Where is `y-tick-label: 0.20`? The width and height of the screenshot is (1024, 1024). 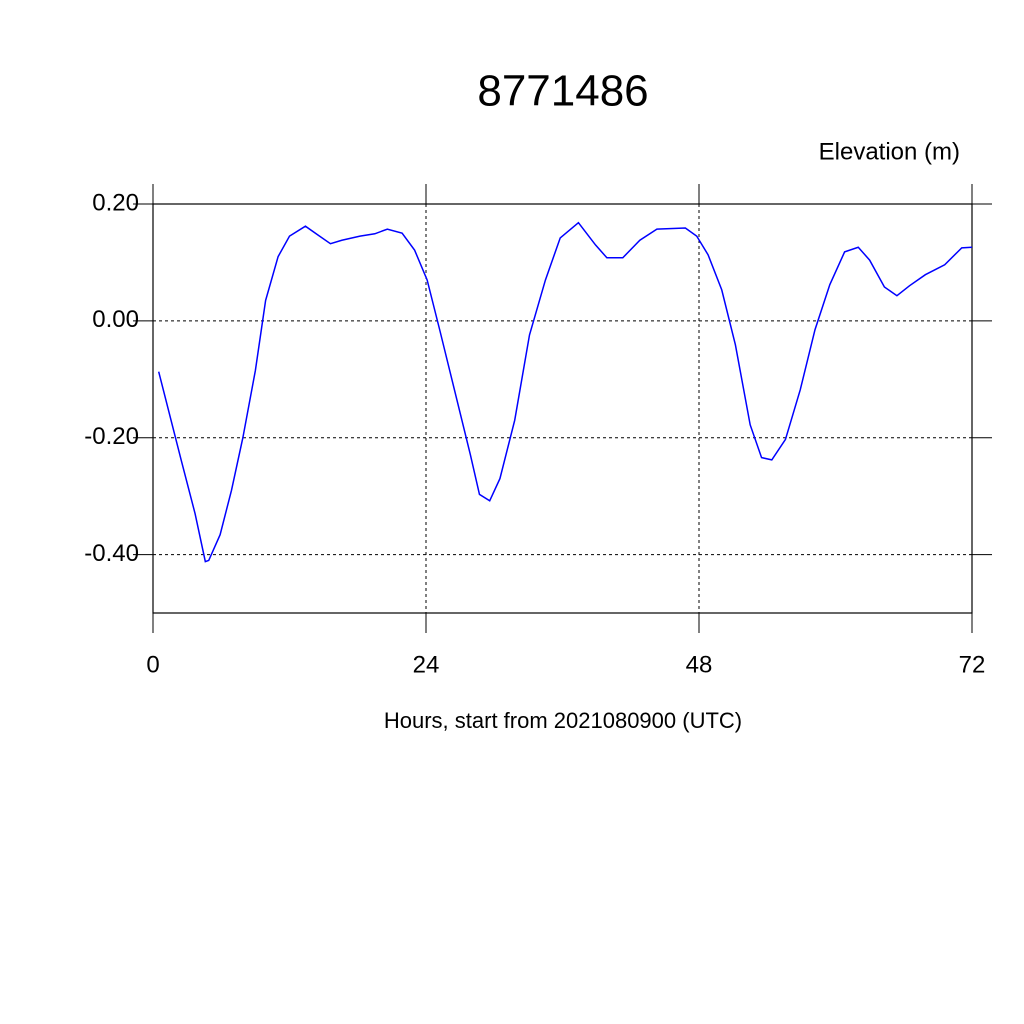
y-tick-label: 0.20 is located at coordinates (115, 202).